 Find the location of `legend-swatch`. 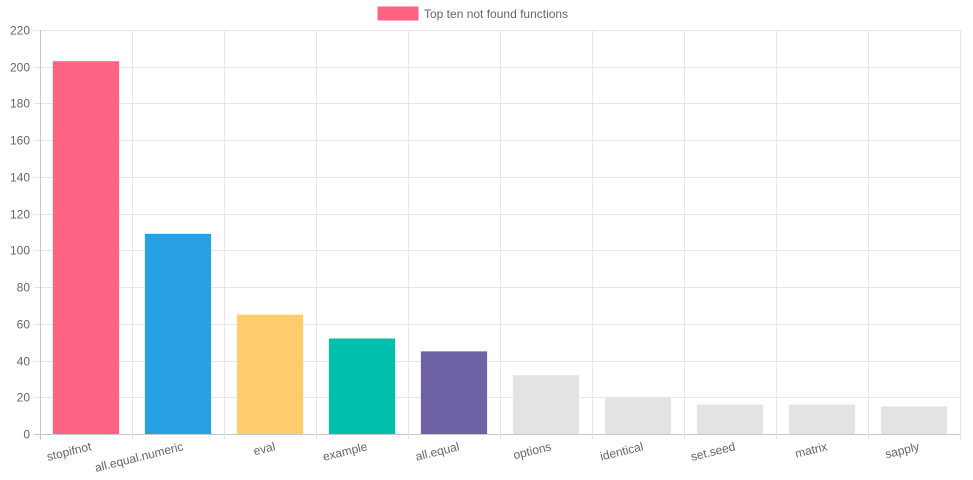

legend-swatch is located at coordinates (398, 13).